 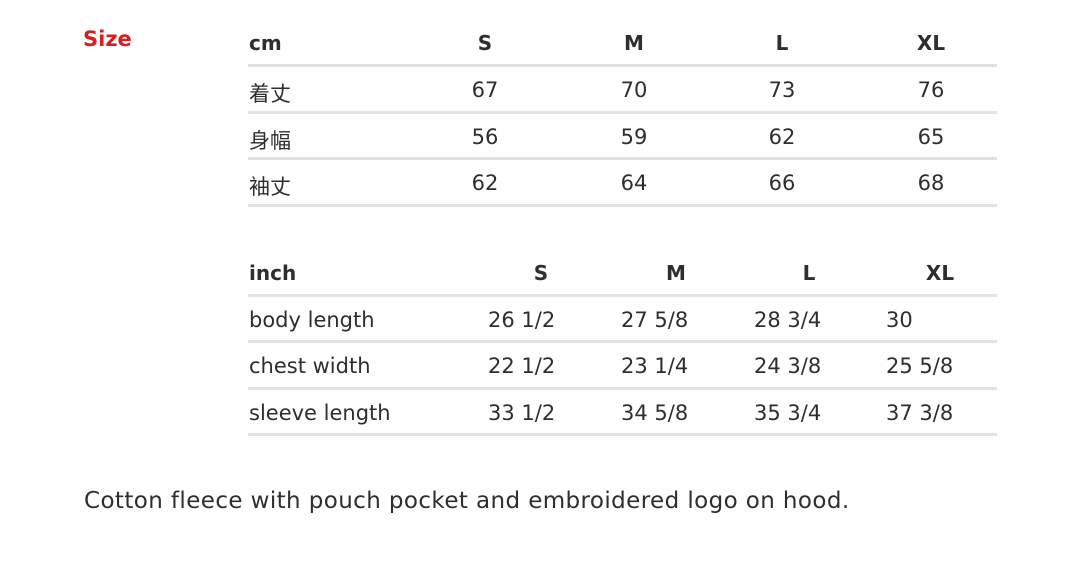 What do you see at coordinates (270, 94) in the screenshot?
I see `measurement-label: 着丈` at bounding box center [270, 94].